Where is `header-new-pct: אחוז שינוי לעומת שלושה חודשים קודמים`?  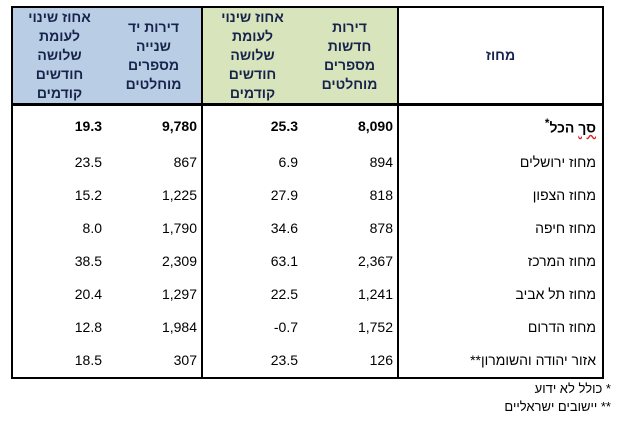 header-new-pct: אחוז שינוי לעומת שלושה חודשים קודמים is located at coordinates (251, 56).